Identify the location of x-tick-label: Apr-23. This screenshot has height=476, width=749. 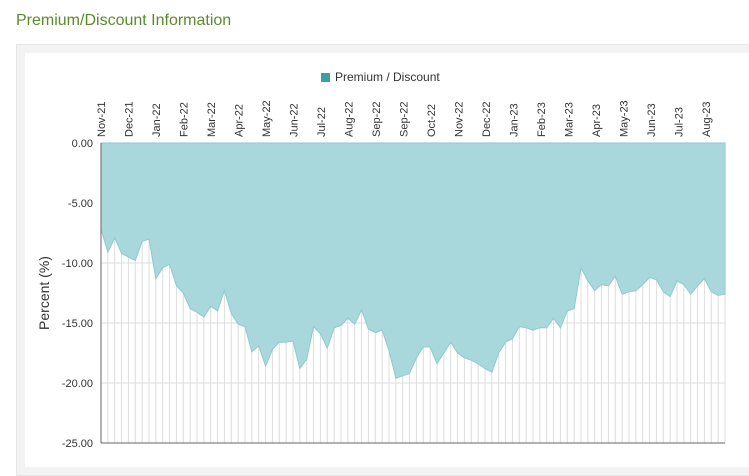
(597, 120).